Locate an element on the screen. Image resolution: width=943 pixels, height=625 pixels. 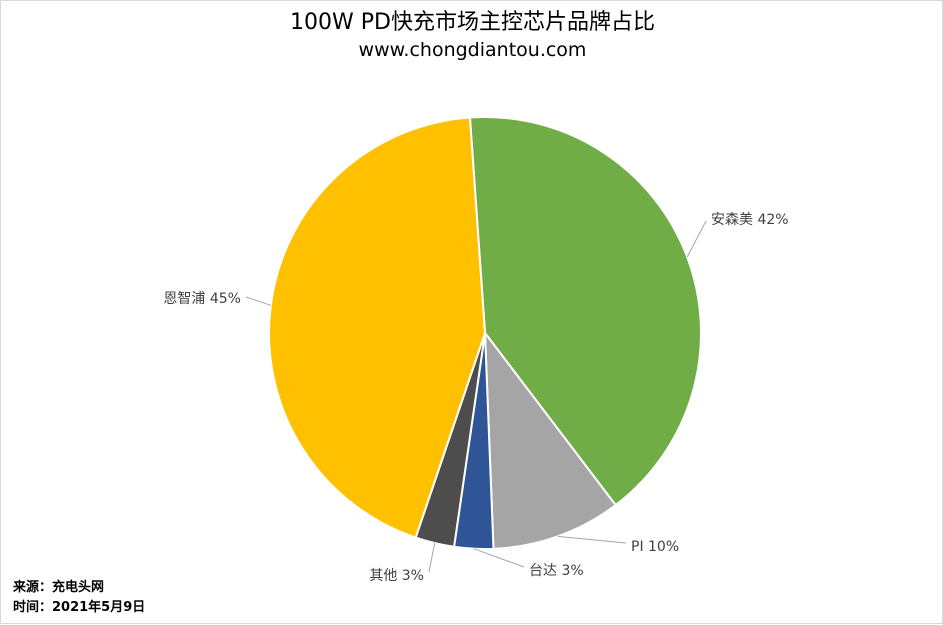
slice-label-0: 安森美 42% is located at coordinates (750, 220).